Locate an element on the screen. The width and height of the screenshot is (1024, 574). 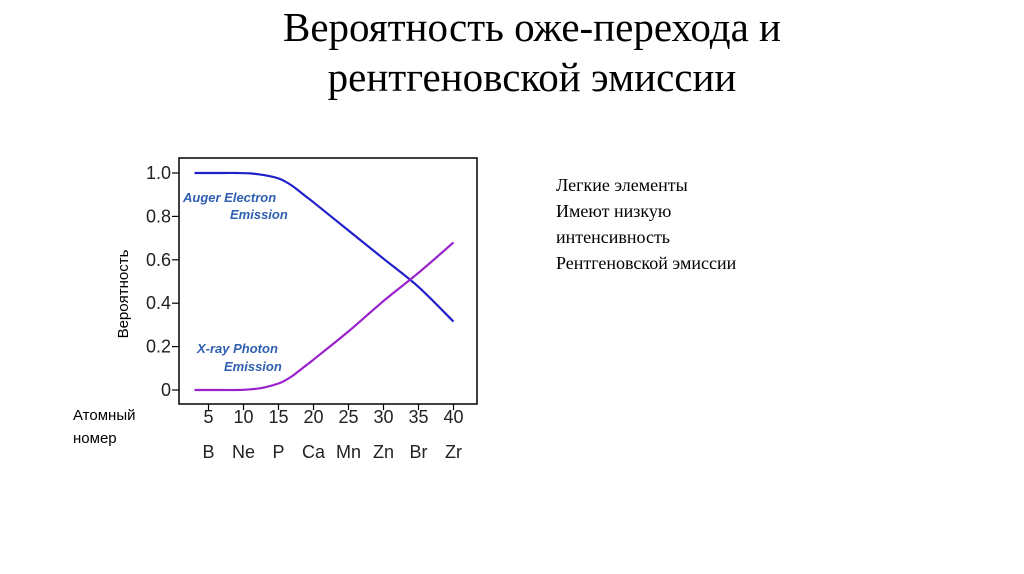
x-axis-title-line1: Атомный is located at coordinates (104, 415).